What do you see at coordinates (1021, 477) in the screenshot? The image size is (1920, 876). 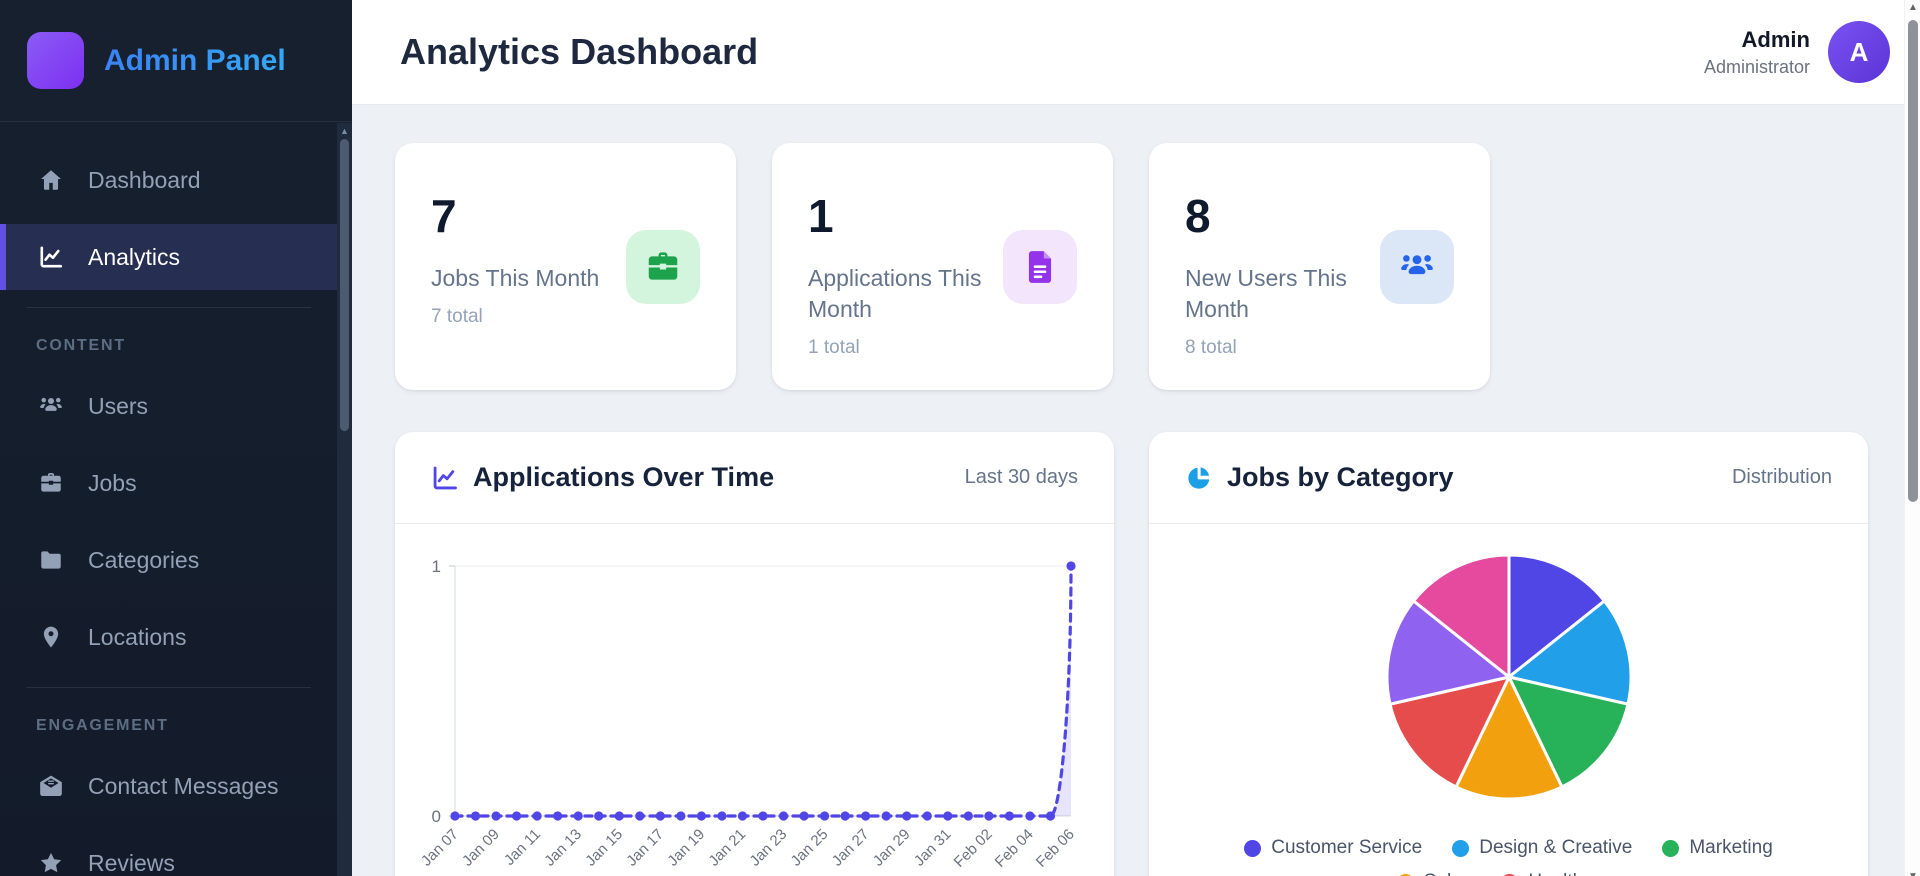 I see `line-chart-range-label: Last 30 days` at bounding box center [1021, 477].